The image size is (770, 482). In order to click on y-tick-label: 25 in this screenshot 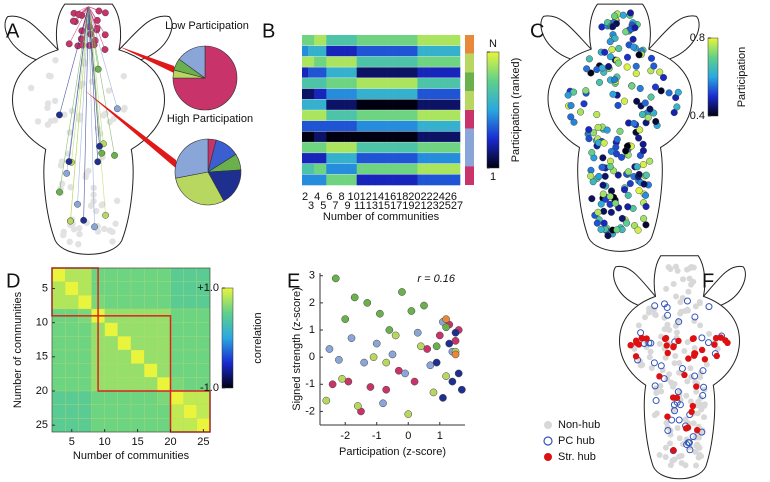, I will do `click(42, 425)`.